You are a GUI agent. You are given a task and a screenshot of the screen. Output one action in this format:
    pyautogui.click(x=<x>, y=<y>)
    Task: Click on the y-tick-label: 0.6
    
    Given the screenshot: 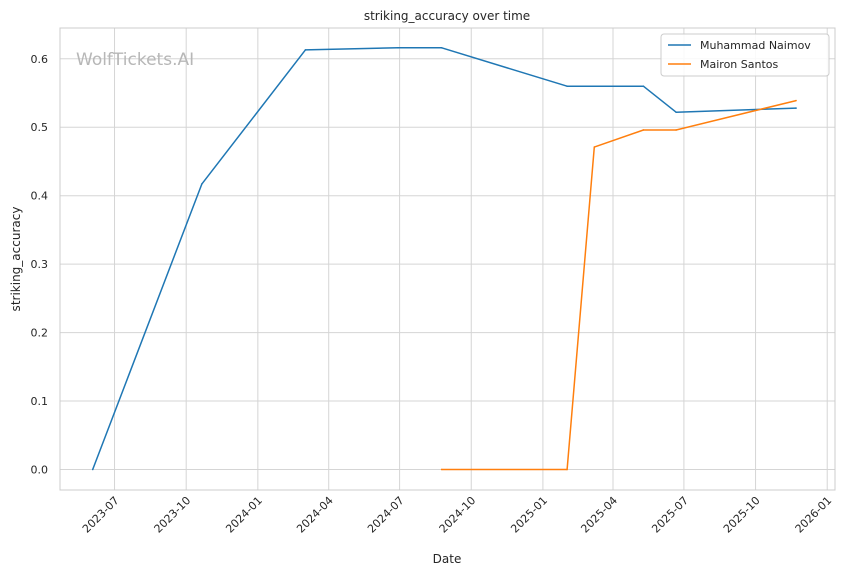 What is the action you would take?
    pyautogui.click(x=40, y=59)
    